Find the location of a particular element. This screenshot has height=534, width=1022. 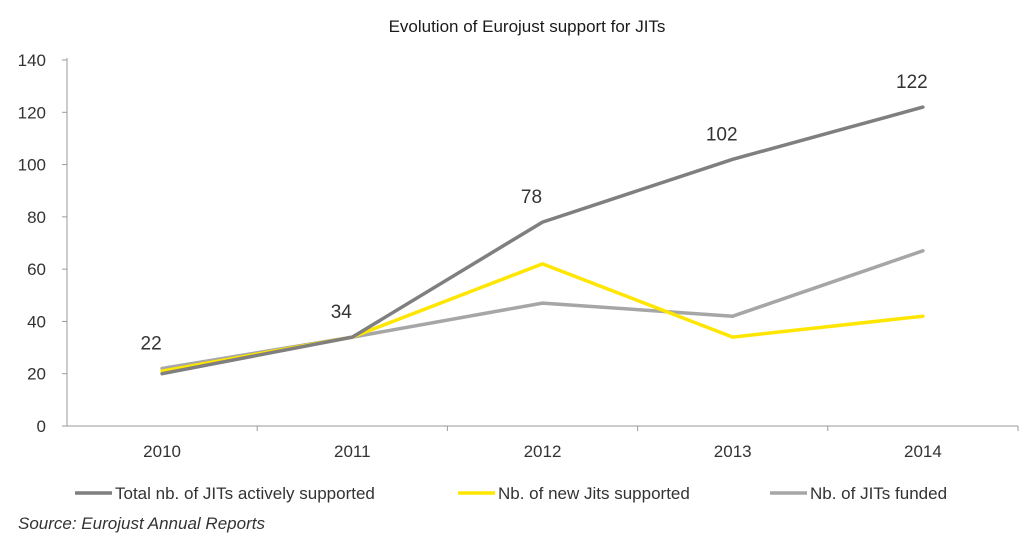

legend-label: Nb. of JITs funded is located at coordinates (878, 493).